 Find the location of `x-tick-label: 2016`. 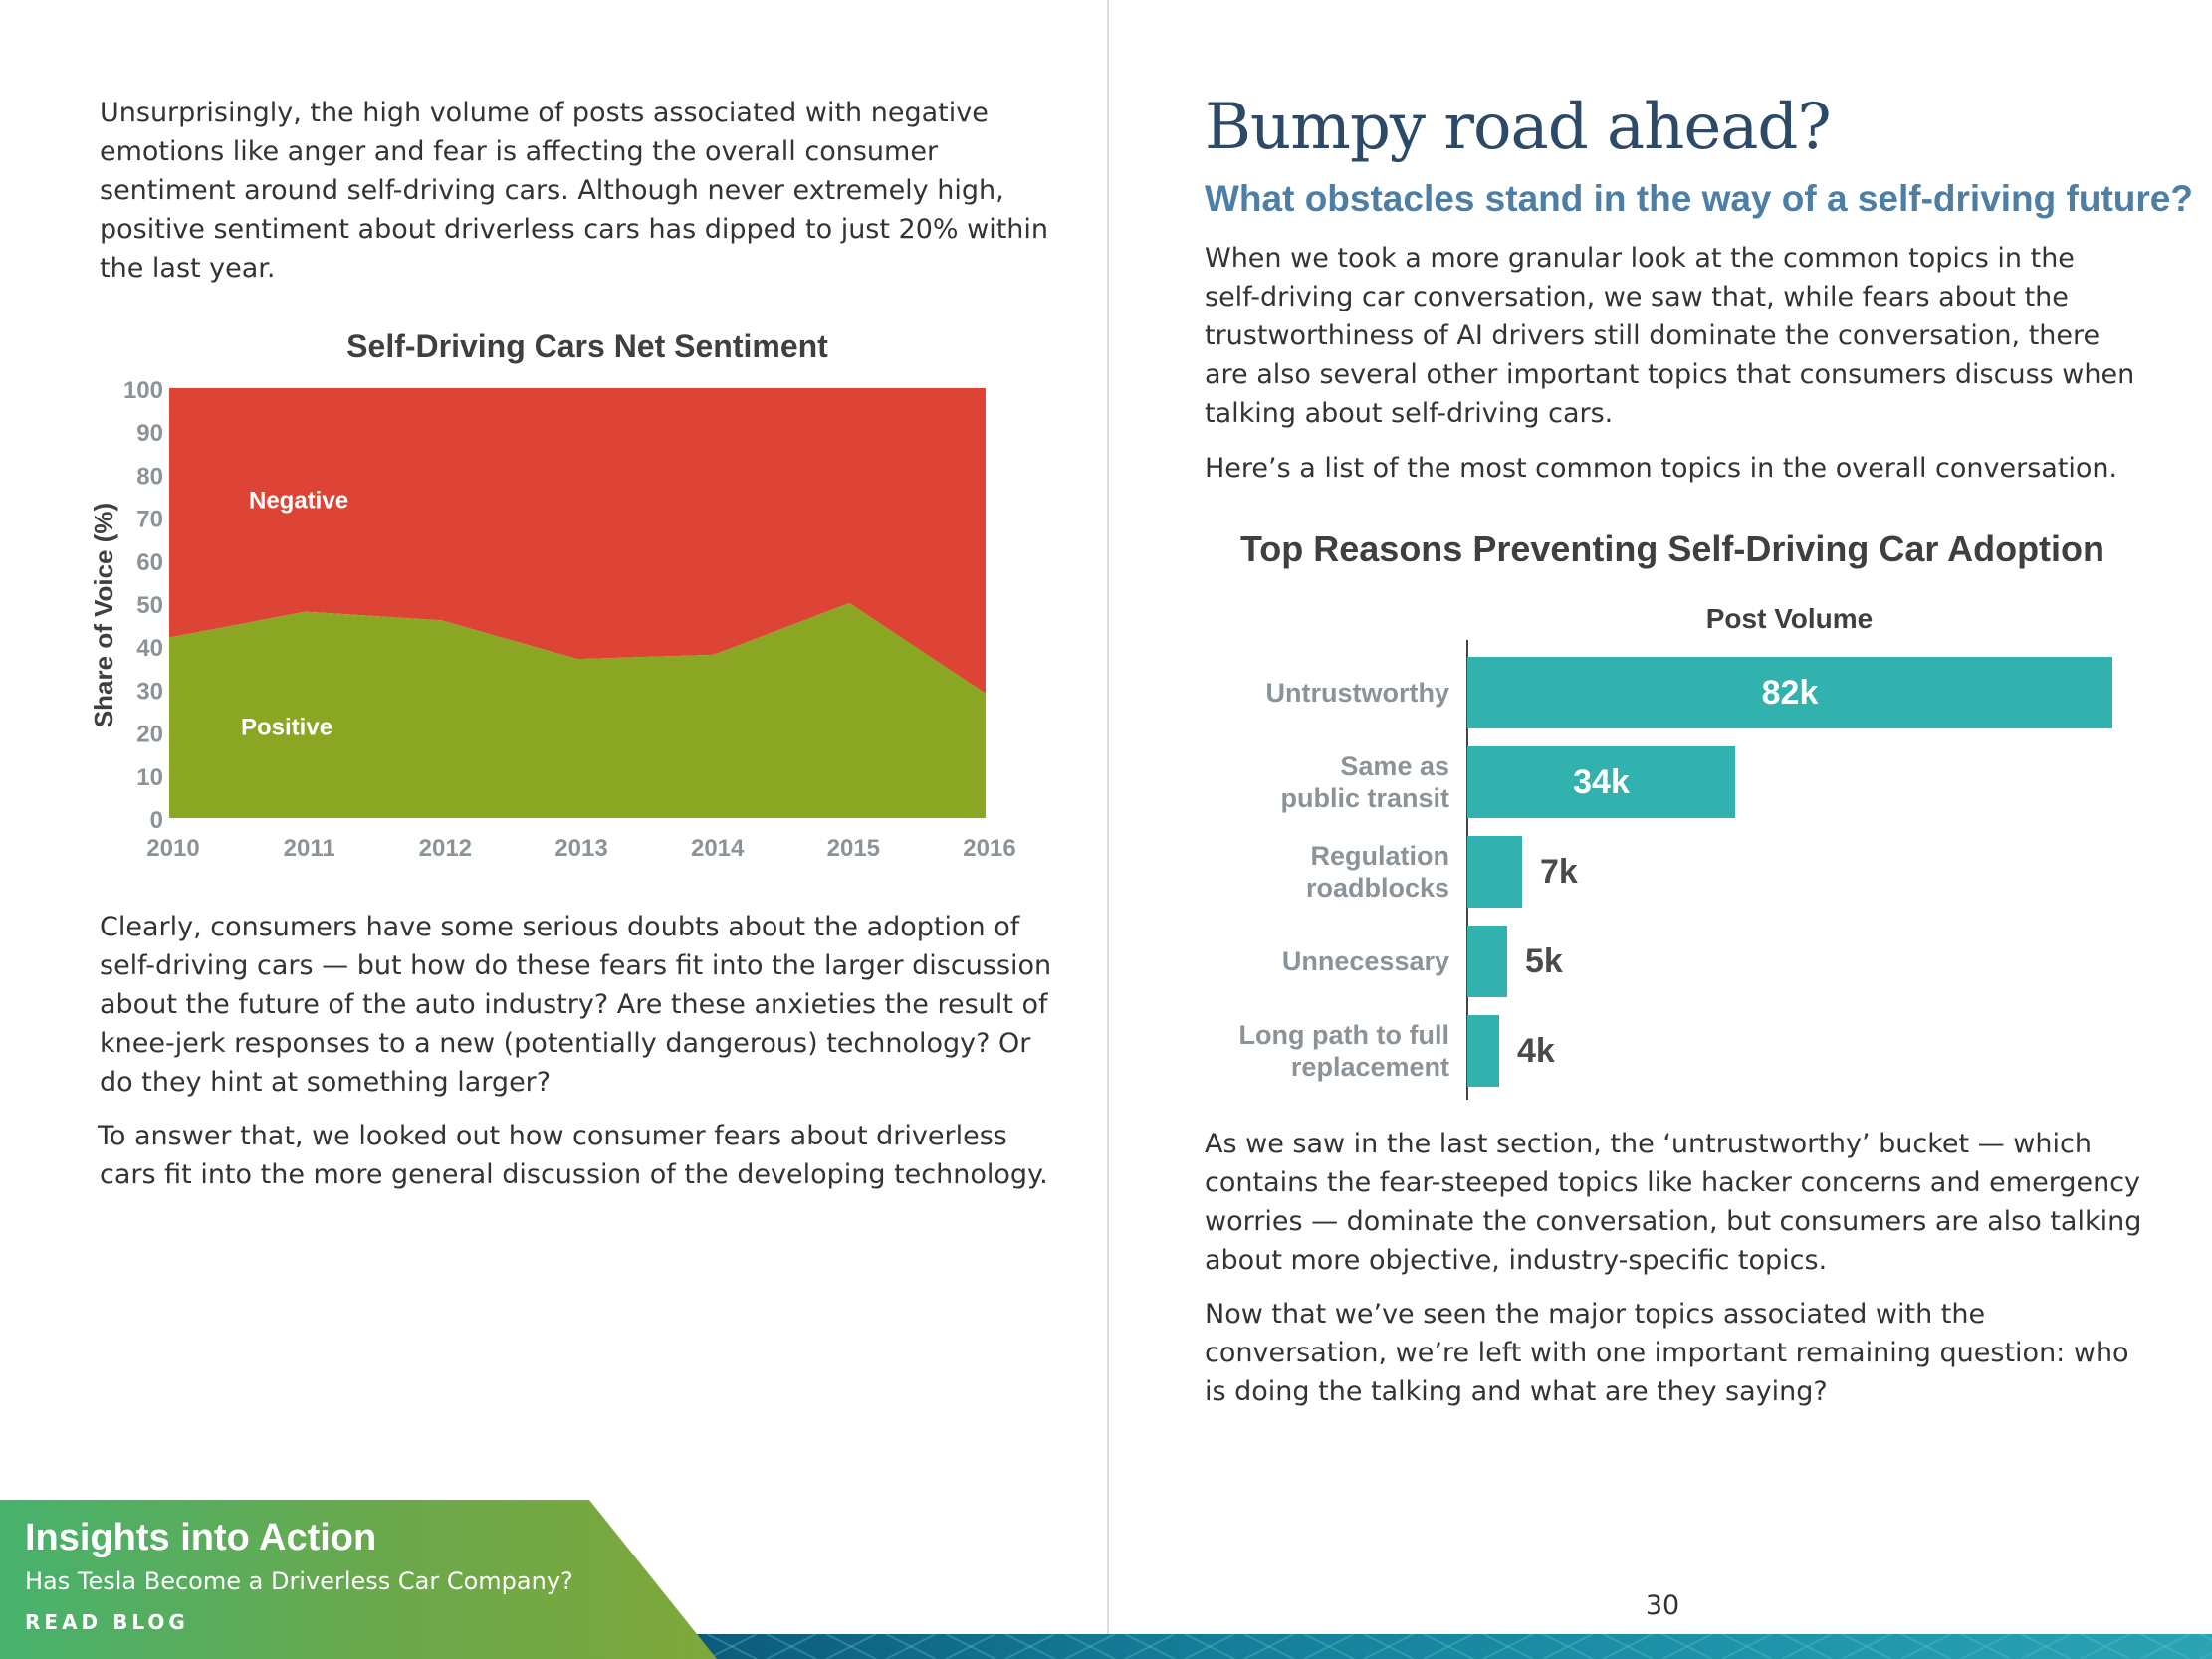

x-tick-label: 2016 is located at coordinates (989, 848).